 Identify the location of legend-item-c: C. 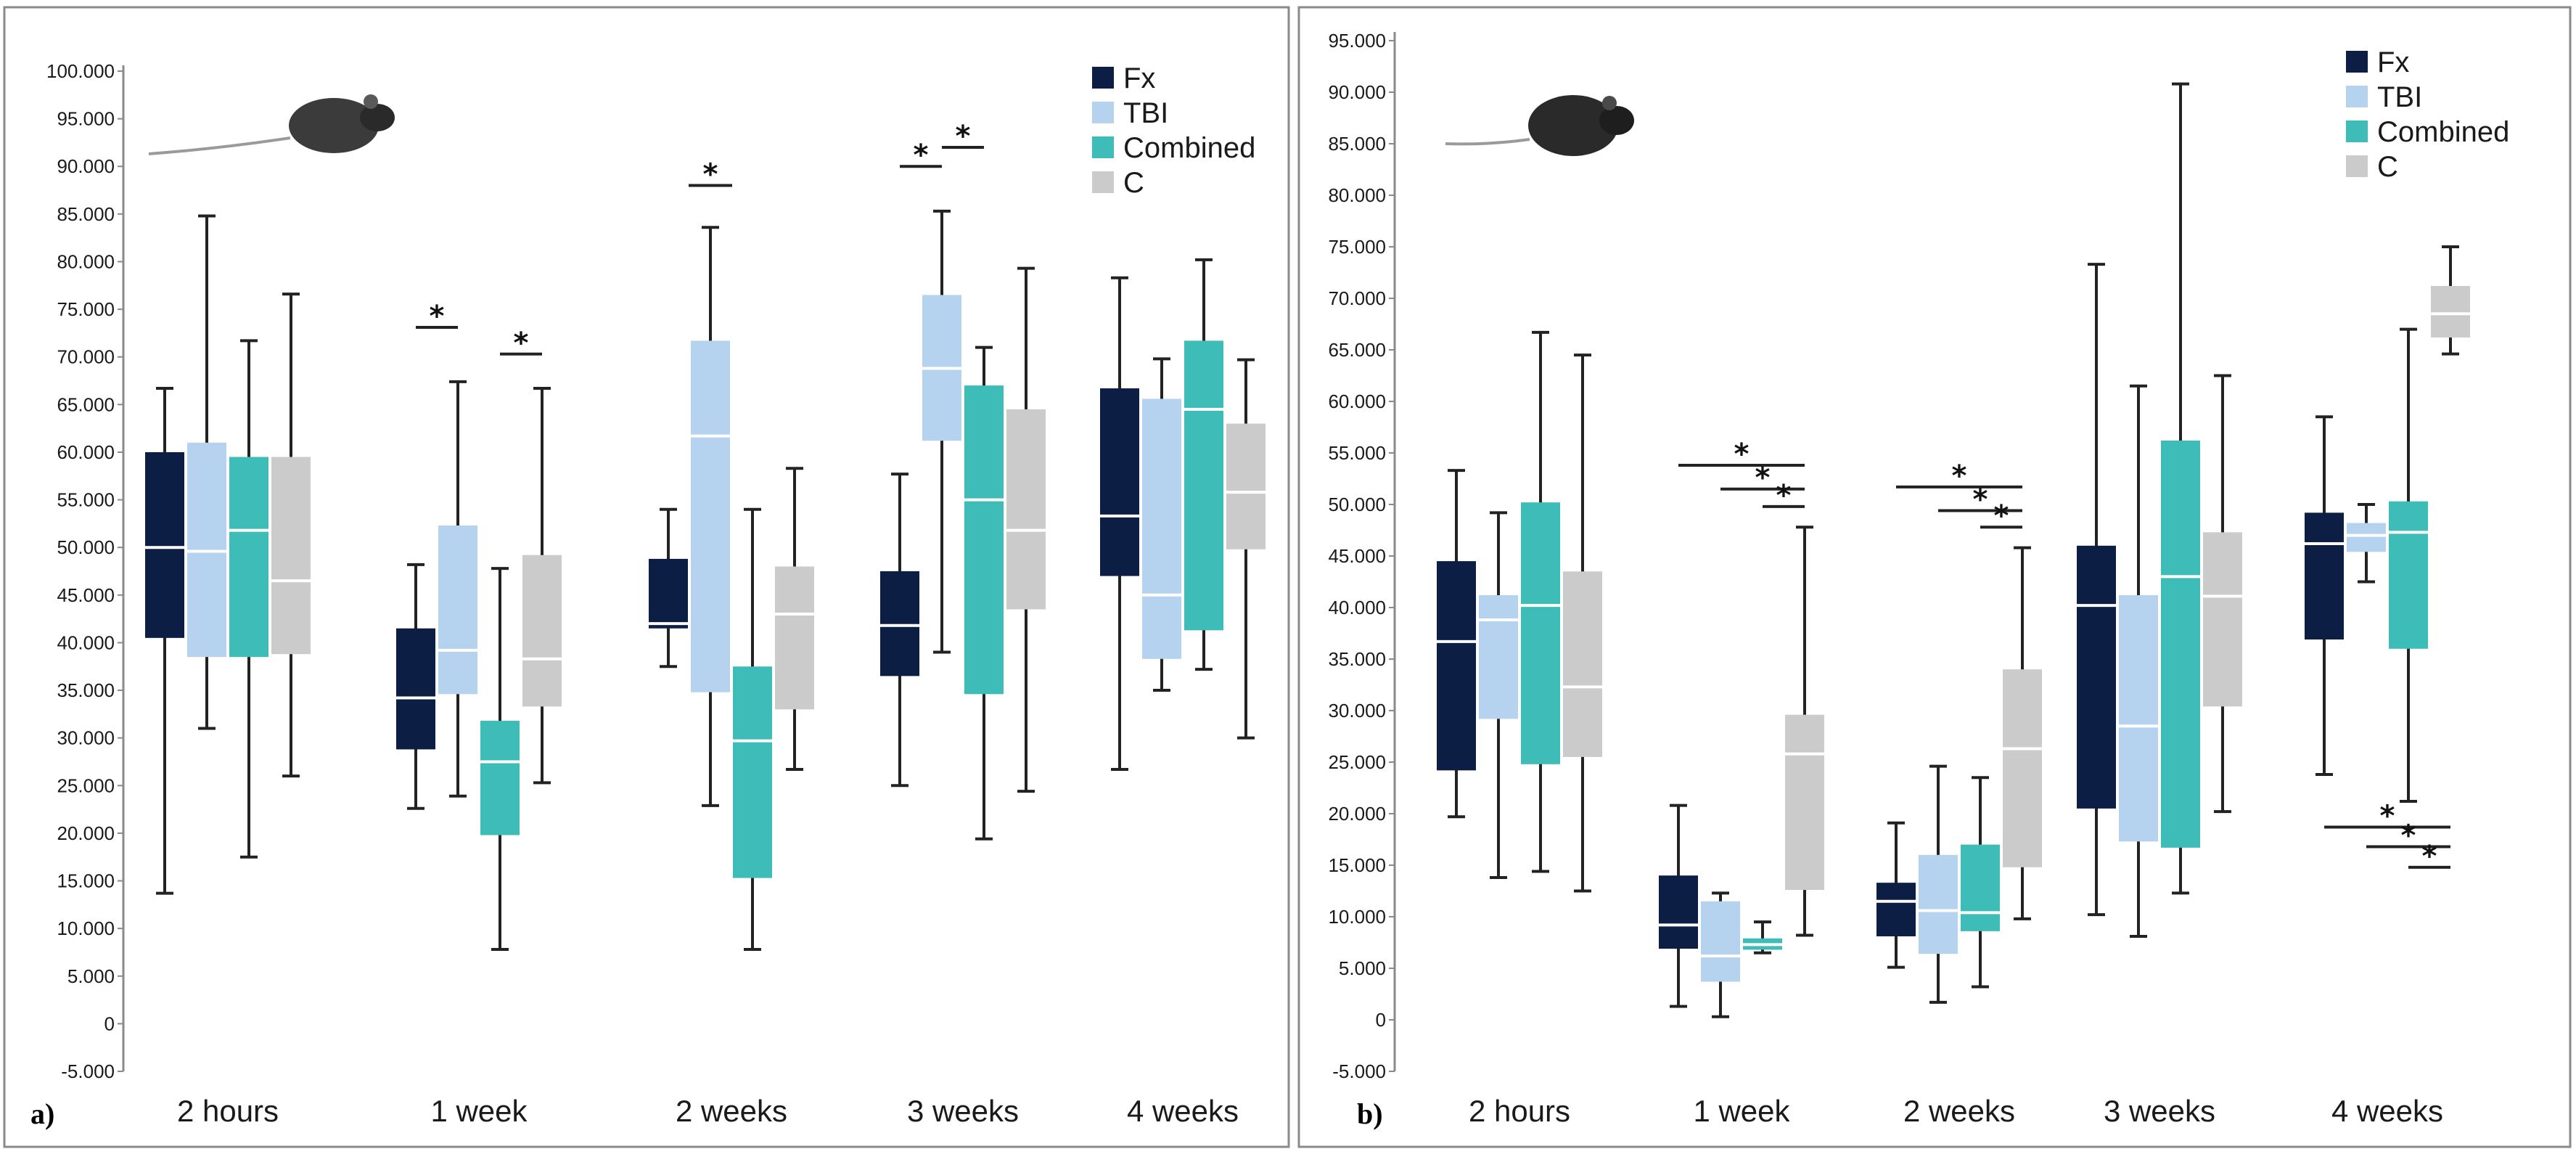
(1118, 183).